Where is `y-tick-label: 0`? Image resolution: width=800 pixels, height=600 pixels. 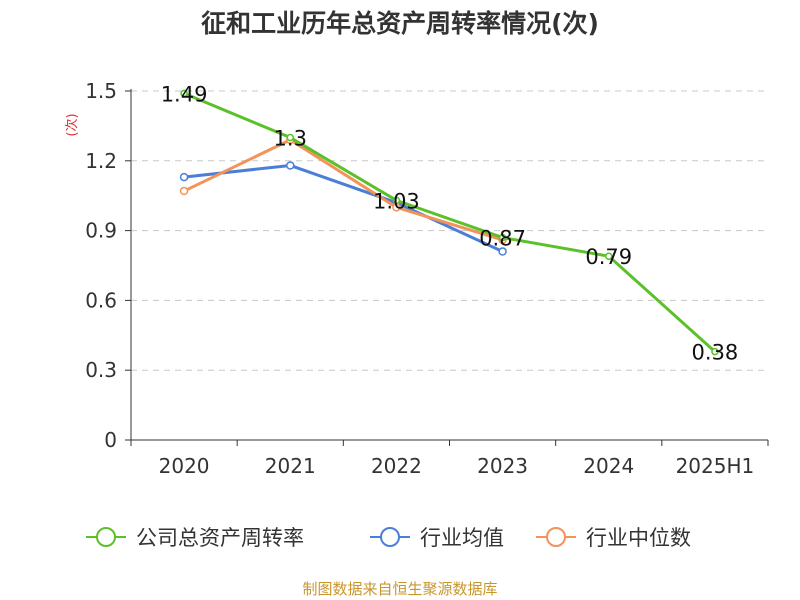
y-tick-label: 0 is located at coordinates (110, 440).